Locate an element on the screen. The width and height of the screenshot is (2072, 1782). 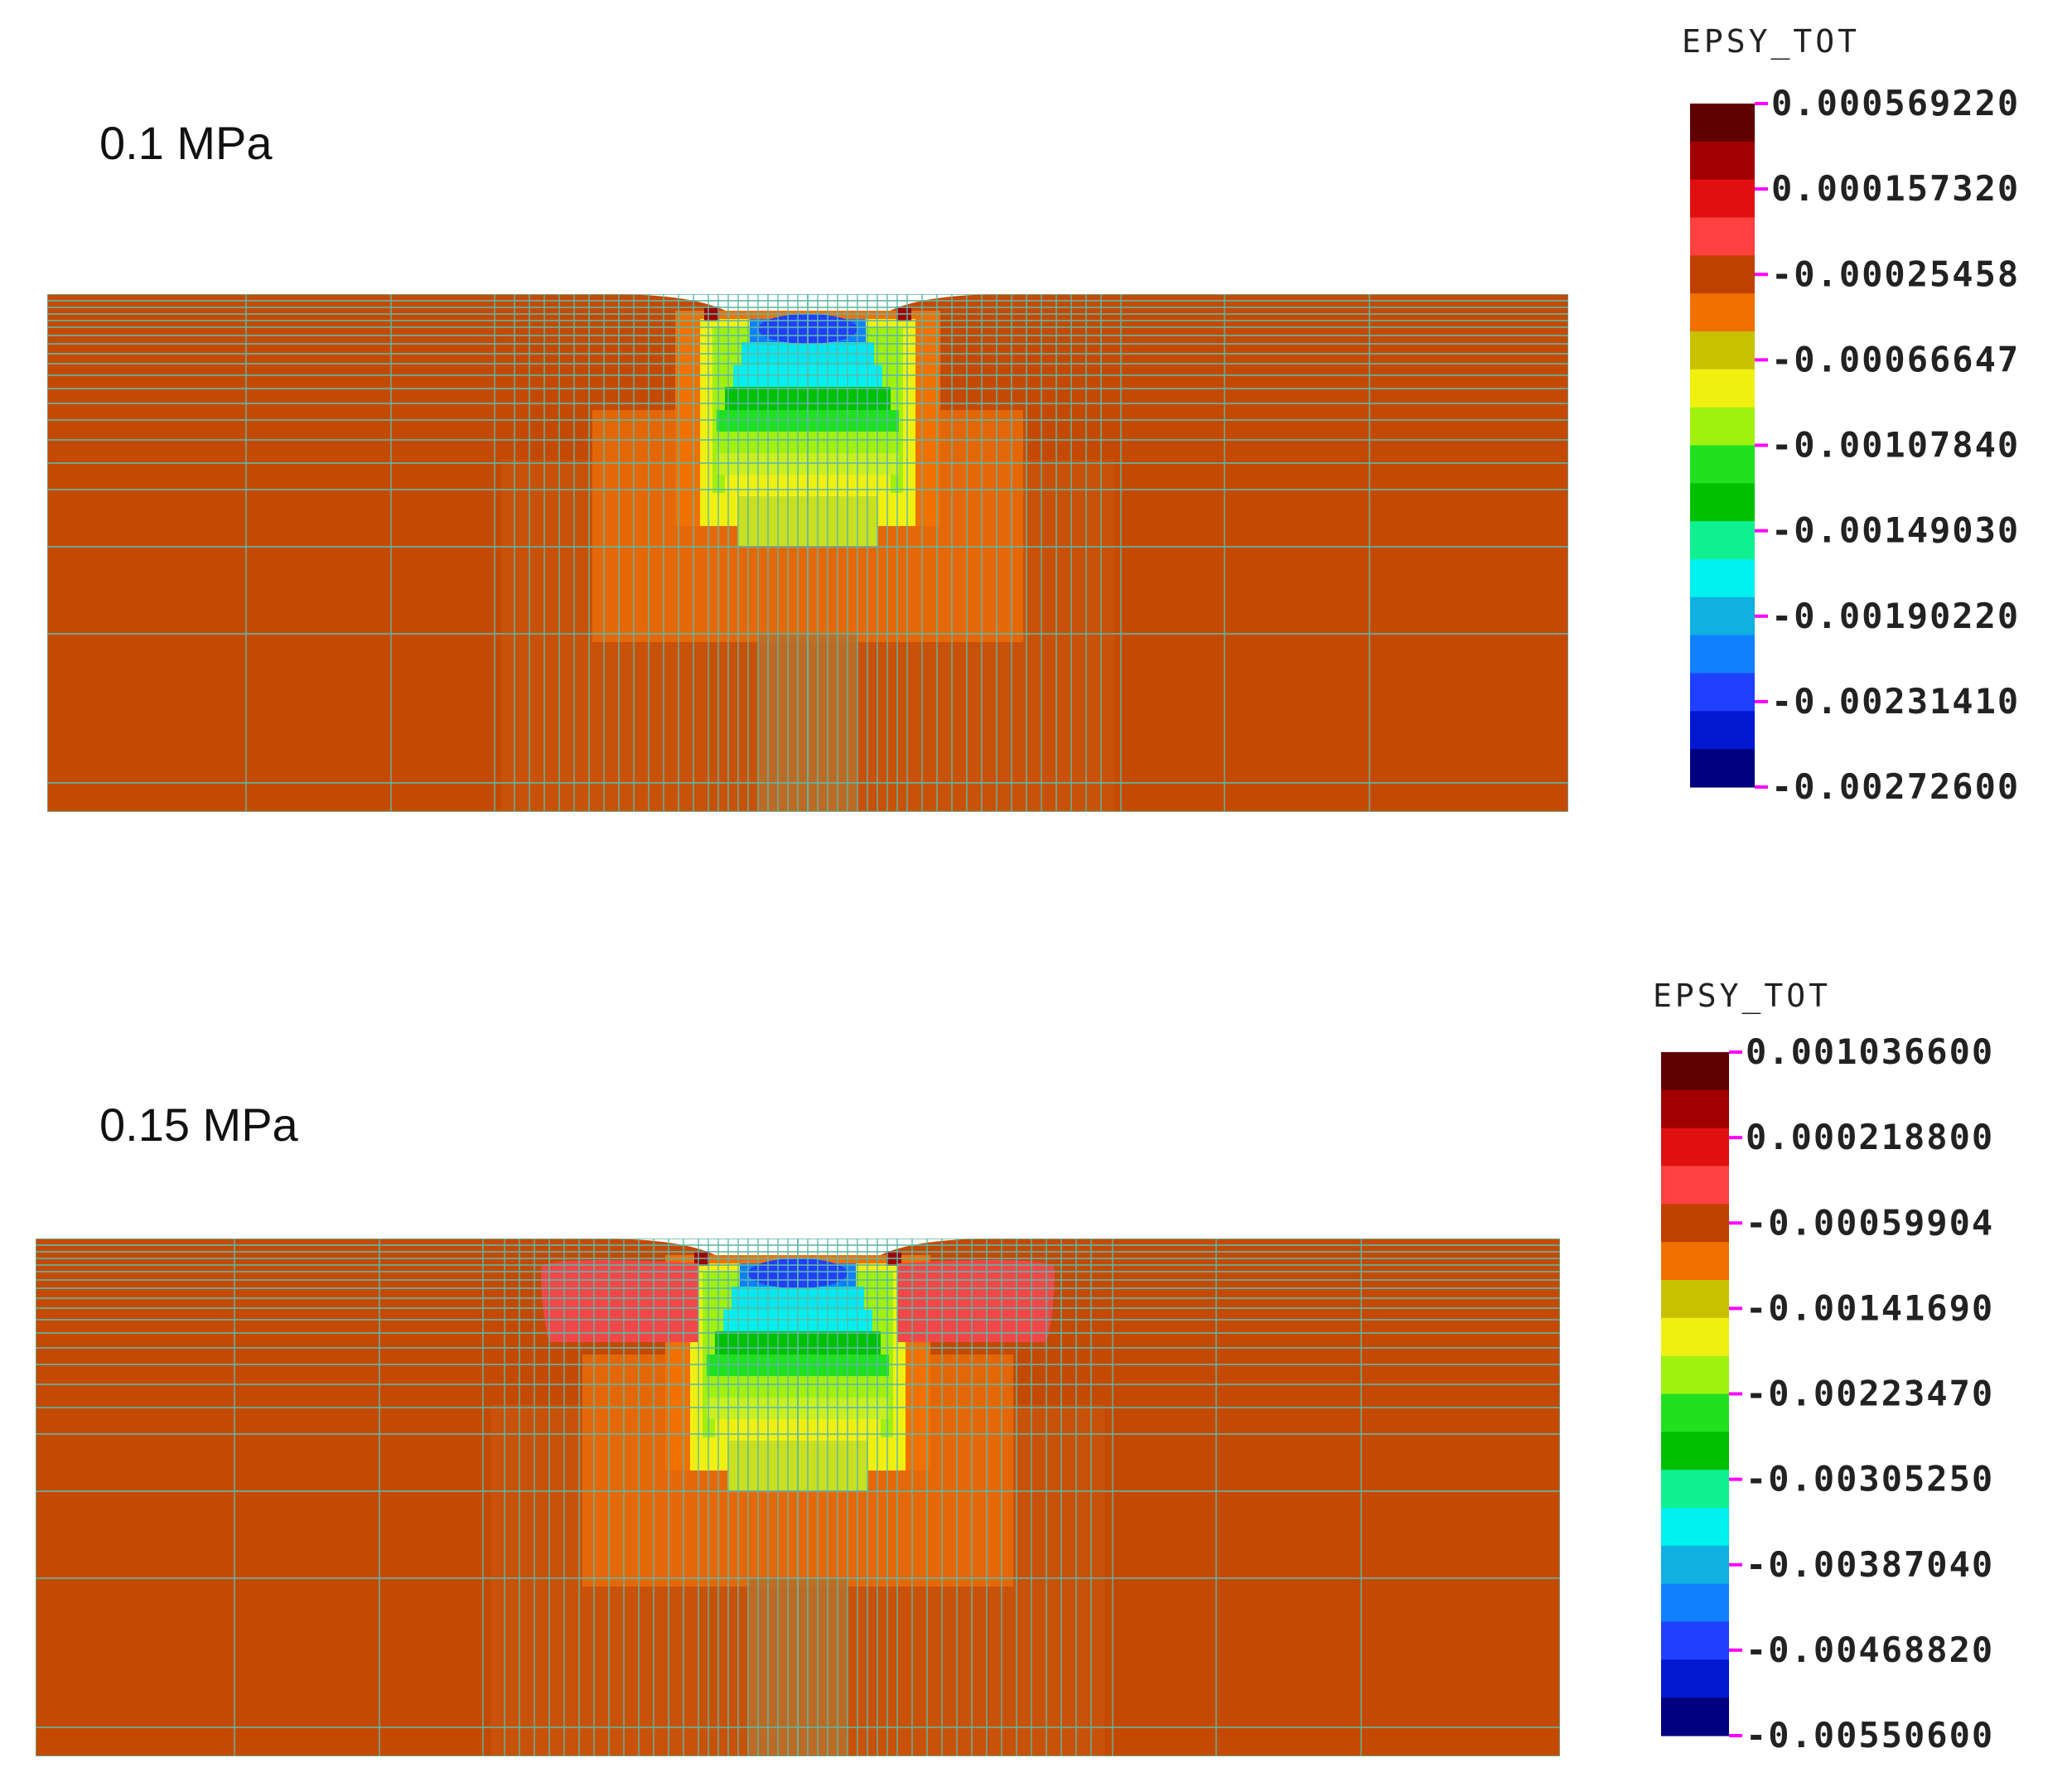
legend-tick-label: -0.00025458 is located at coordinates (1896, 274).